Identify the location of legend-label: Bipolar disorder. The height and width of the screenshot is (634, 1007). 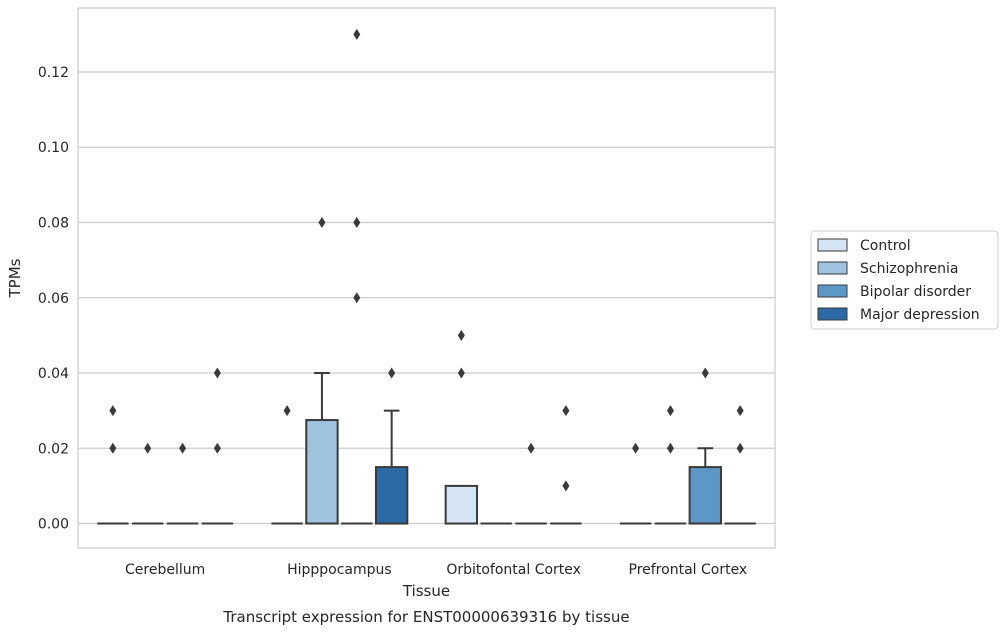
(915, 292).